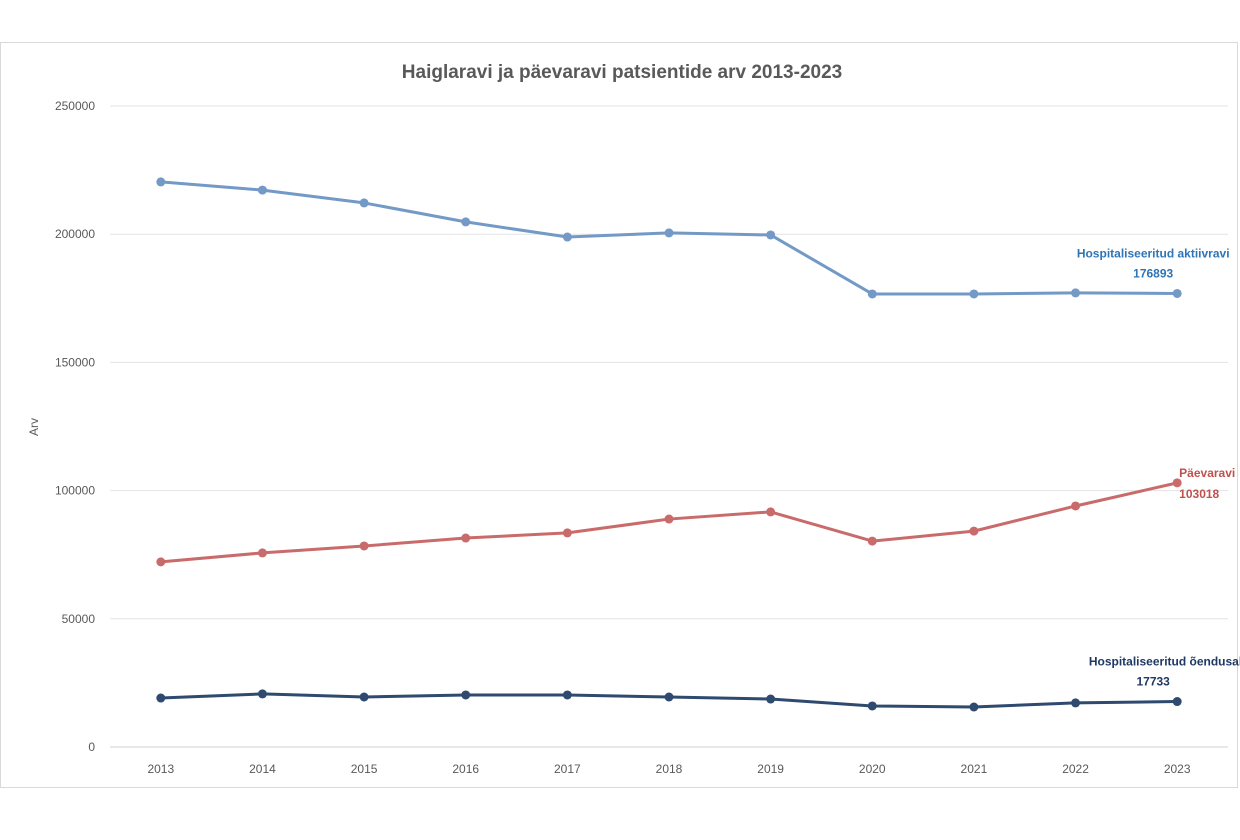 The width and height of the screenshot is (1240, 840). What do you see at coordinates (567, 769) in the screenshot?
I see `x-tick-label: 2017` at bounding box center [567, 769].